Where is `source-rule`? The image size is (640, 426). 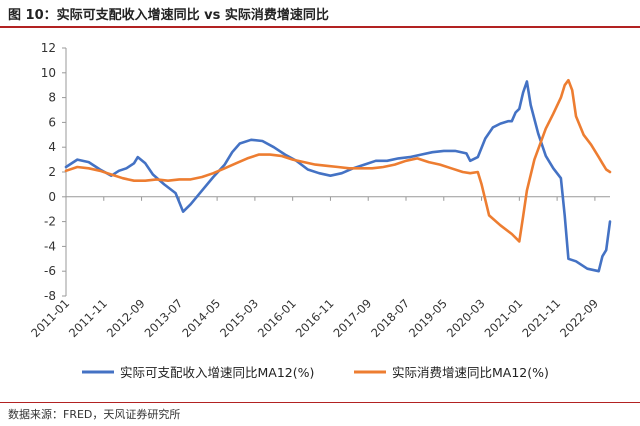 source-rule is located at coordinates (320, 402).